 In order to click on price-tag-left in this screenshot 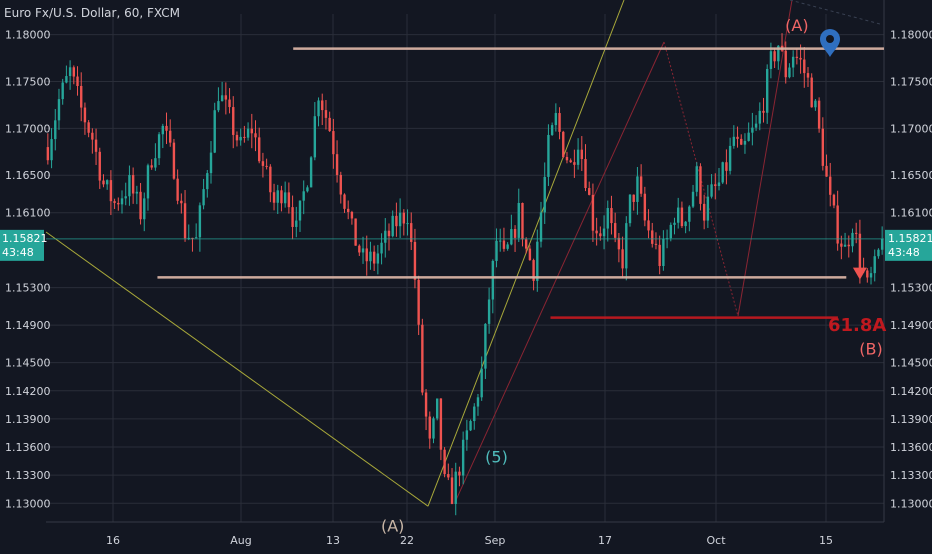, I will do `click(22, 245)`.